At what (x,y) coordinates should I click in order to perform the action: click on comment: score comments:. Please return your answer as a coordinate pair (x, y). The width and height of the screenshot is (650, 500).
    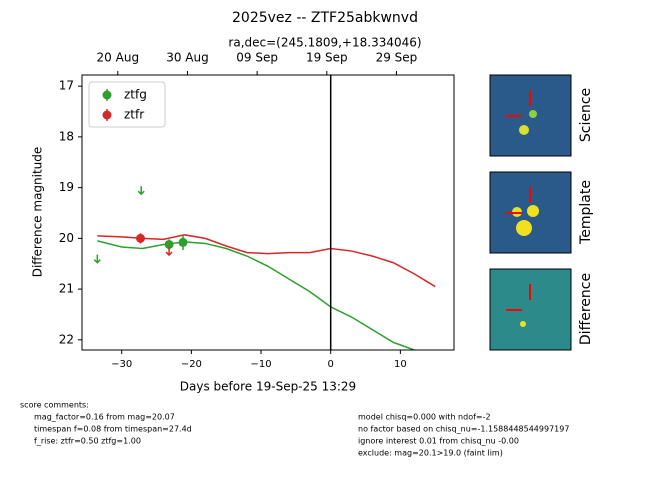
    Looking at the image, I should click on (54, 405).